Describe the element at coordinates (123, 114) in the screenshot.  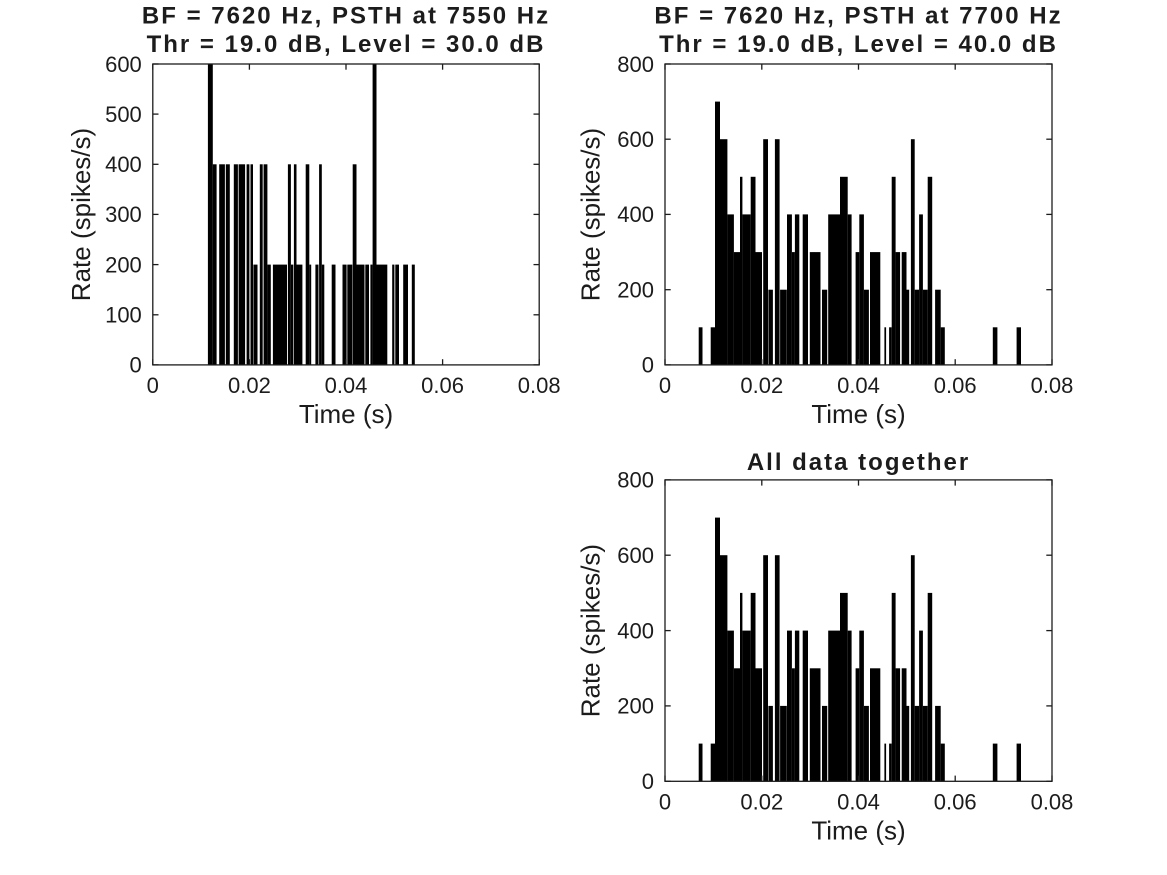
I see `svg-text: 500` at that location.